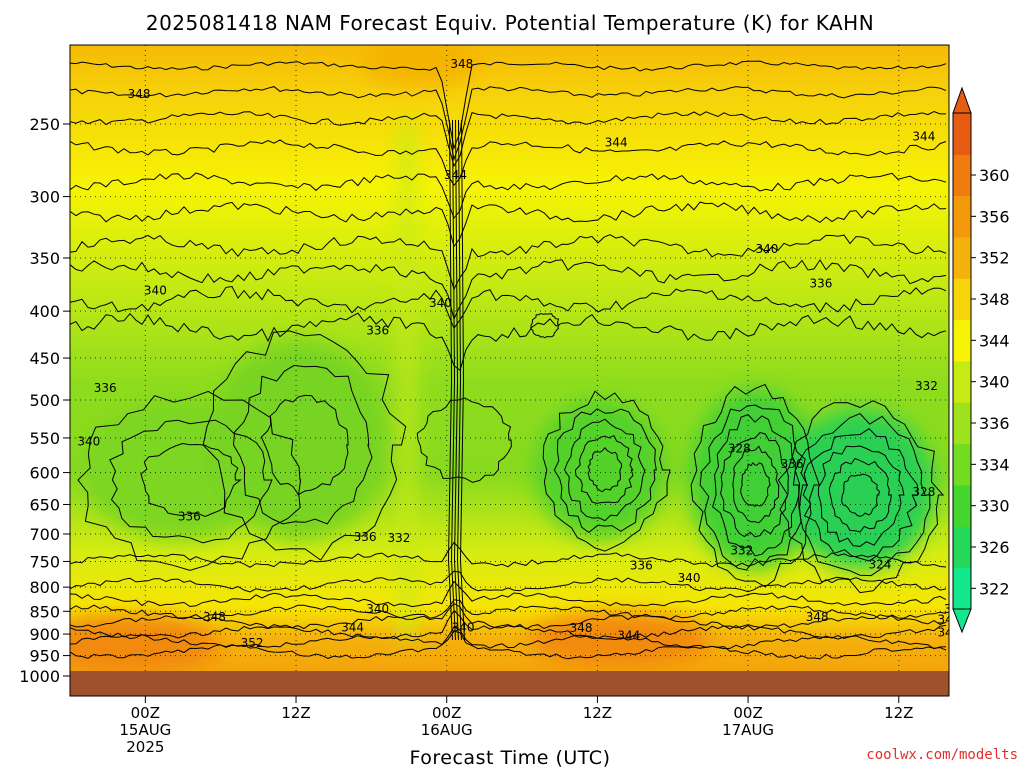  What do you see at coordinates (44, 258) in the screenshot?
I see `y-tick-label: 350` at bounding box center [44, 258].